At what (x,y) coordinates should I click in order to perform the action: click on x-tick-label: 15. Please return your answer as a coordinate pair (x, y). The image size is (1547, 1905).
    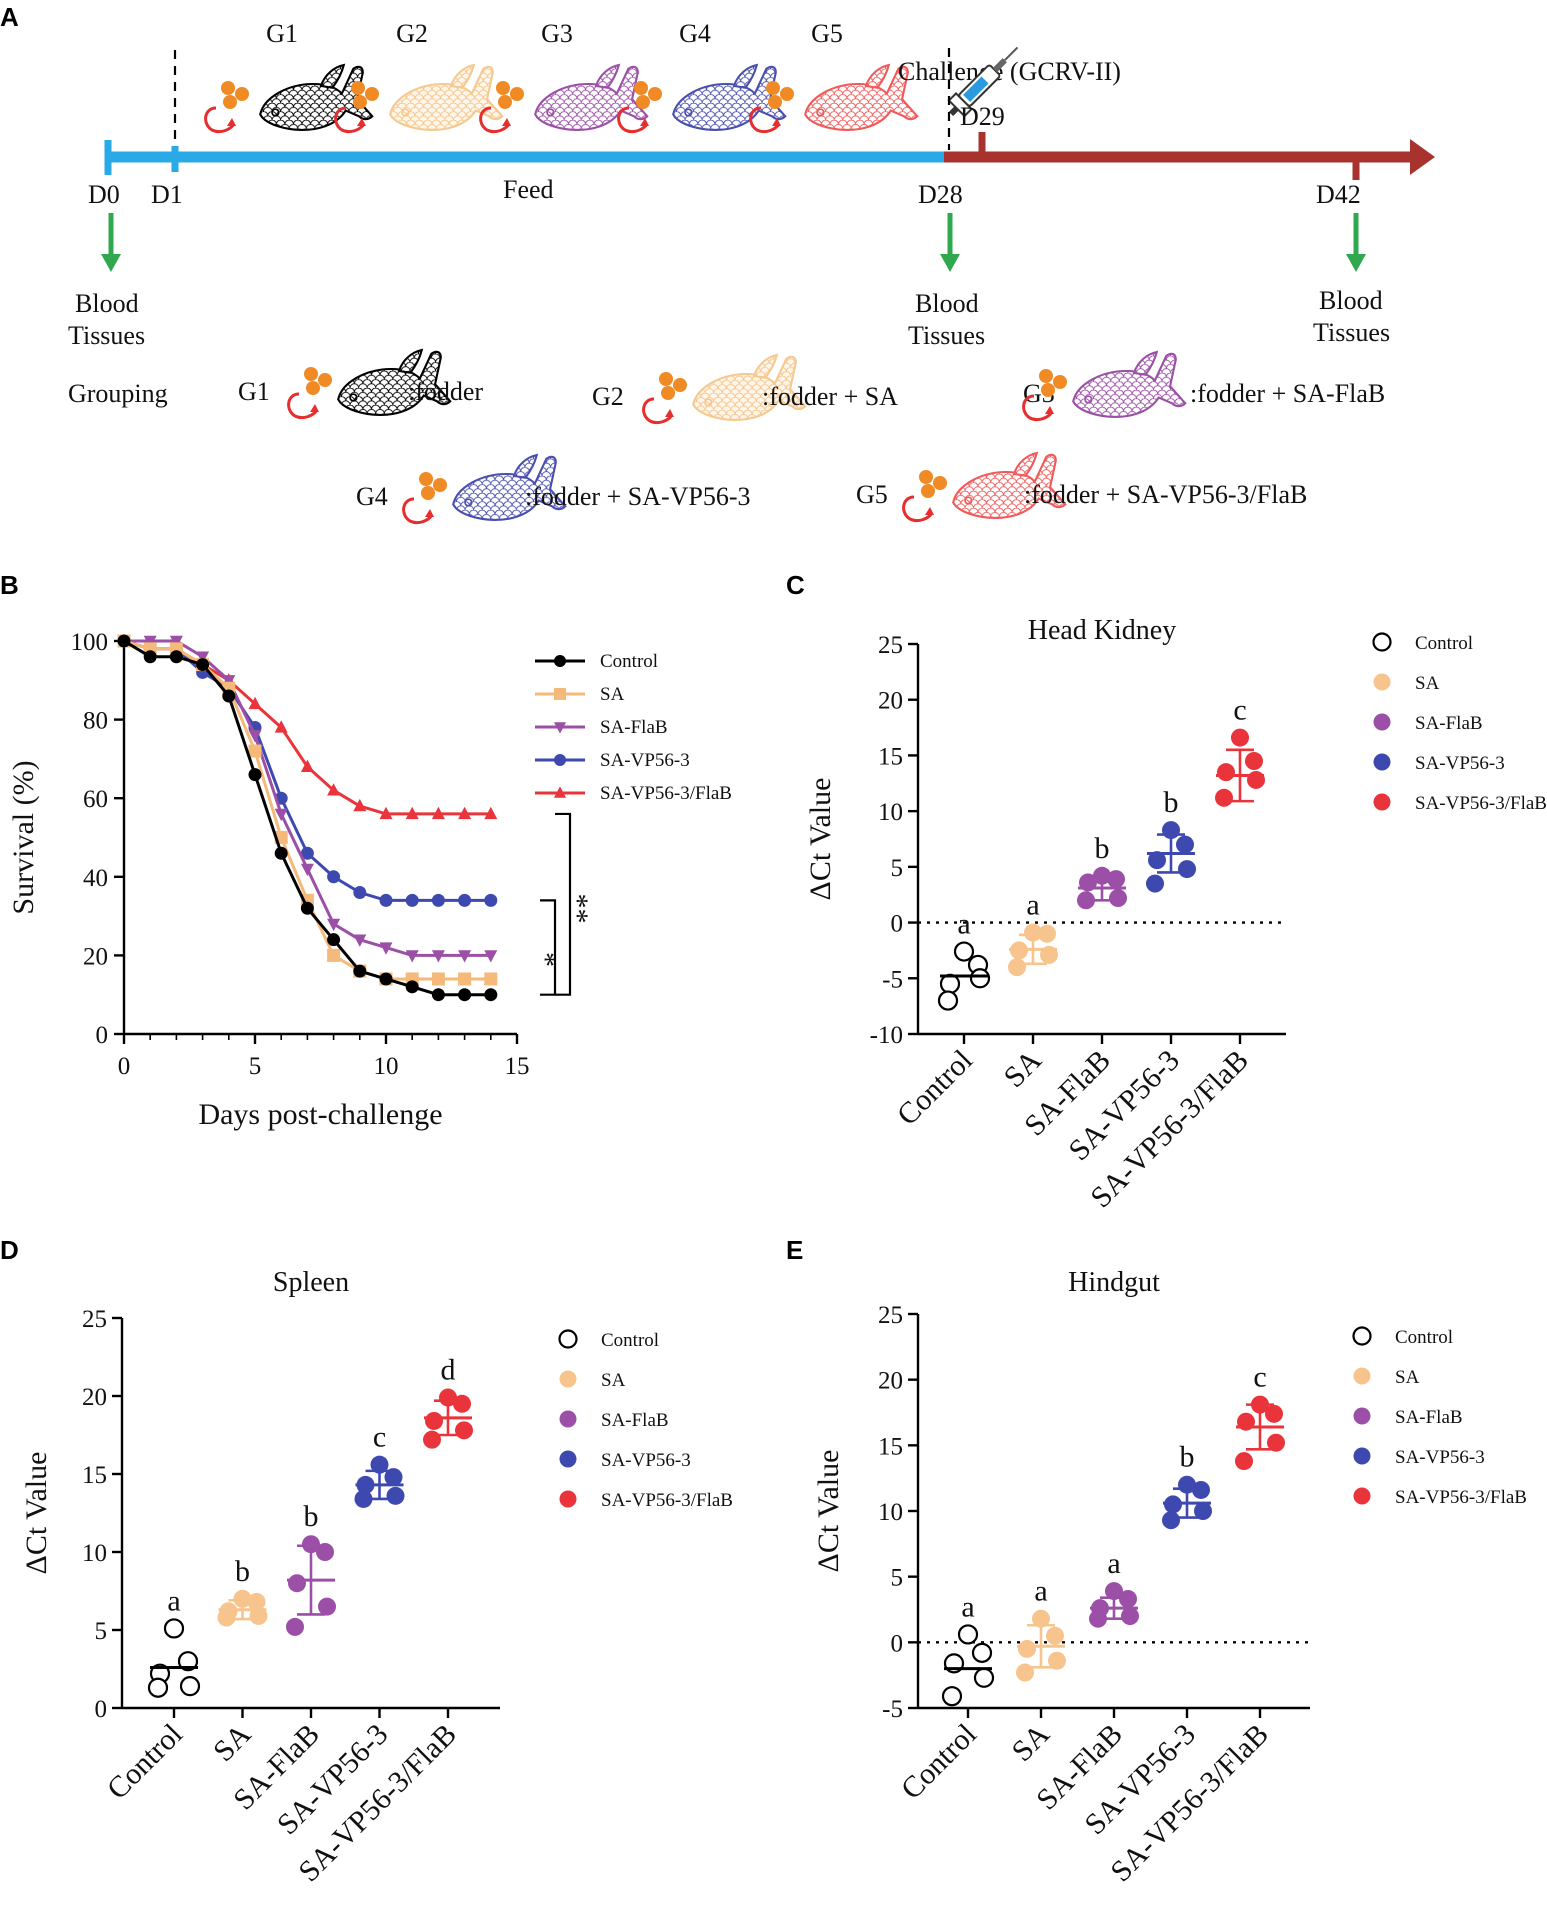
    Looking at the image, I should click on (517, 1066).